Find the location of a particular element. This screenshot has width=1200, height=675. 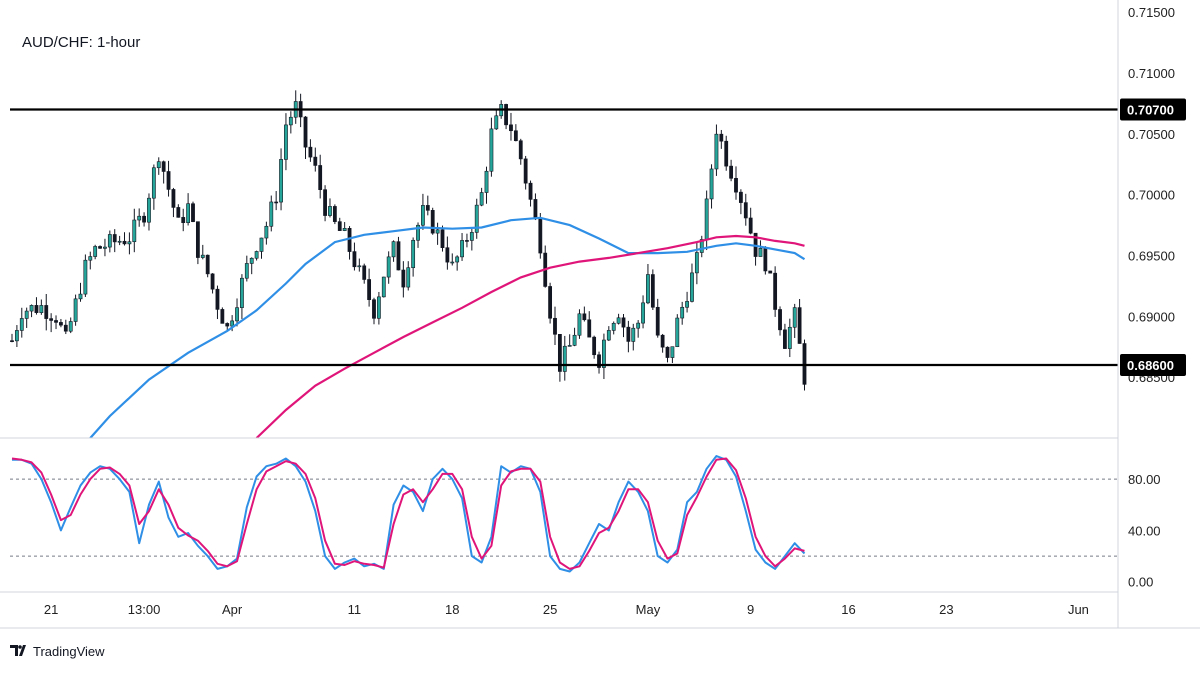

time-axis: 21 13:00 Apr 11 18 25 May 9 16 23 Jun is located at coordinates (566, 609).